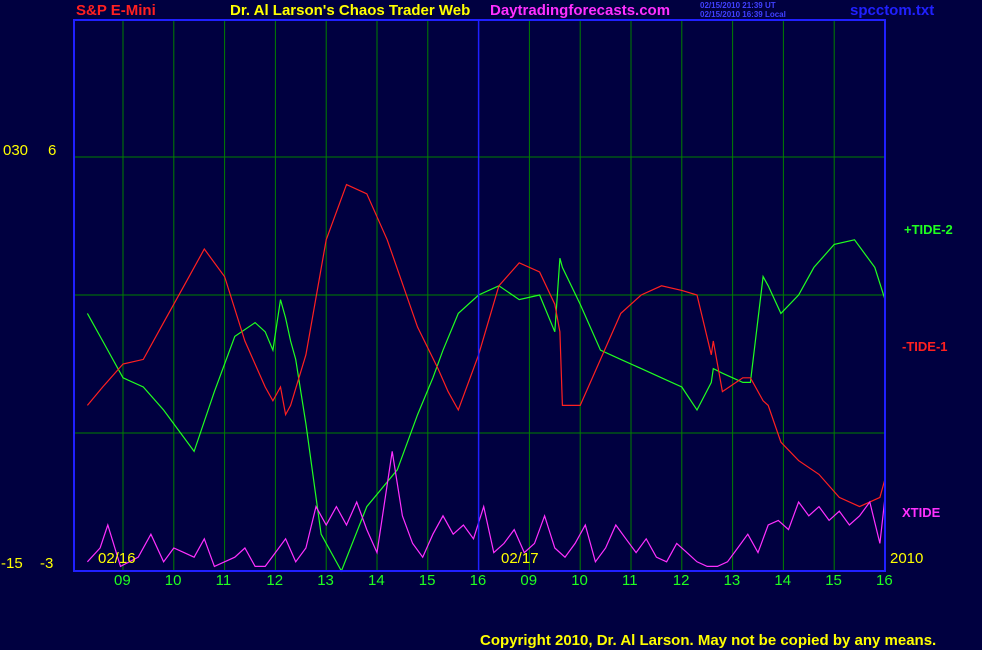  I want to click on legend-xtide: XTIDE, so click(921, 512).